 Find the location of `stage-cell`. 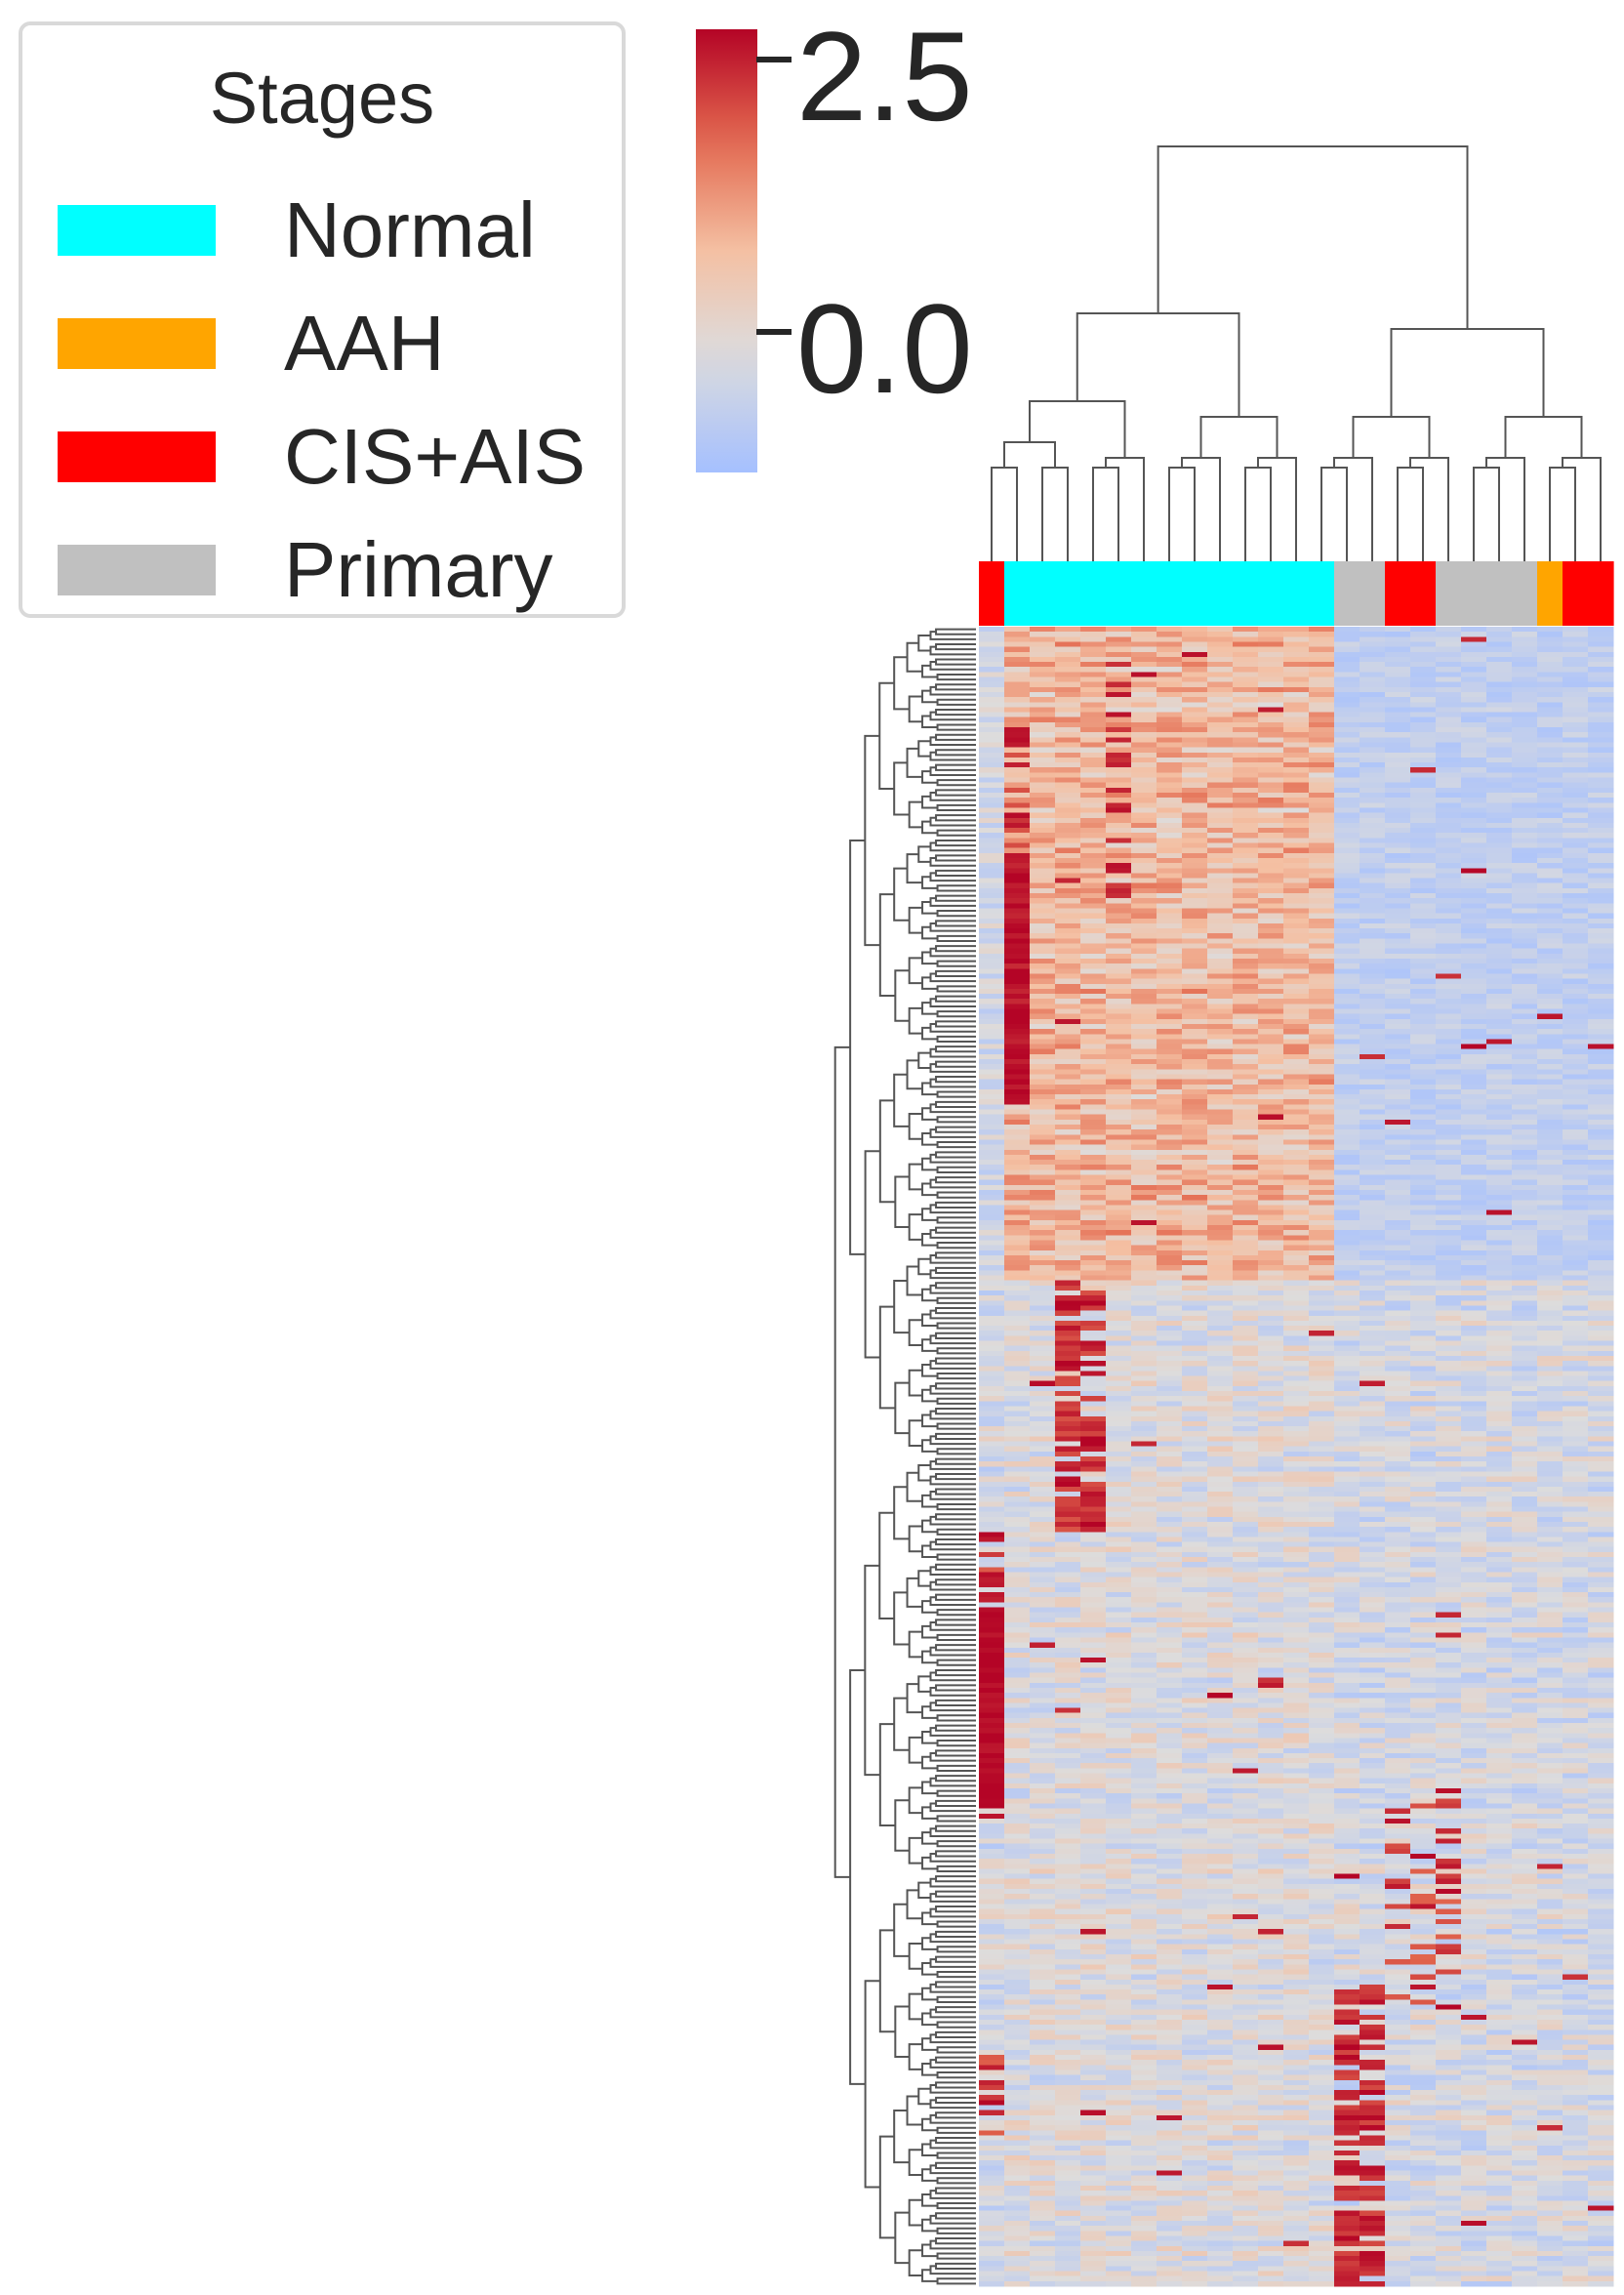

stage-cell is located at coordinates (1550, 593).